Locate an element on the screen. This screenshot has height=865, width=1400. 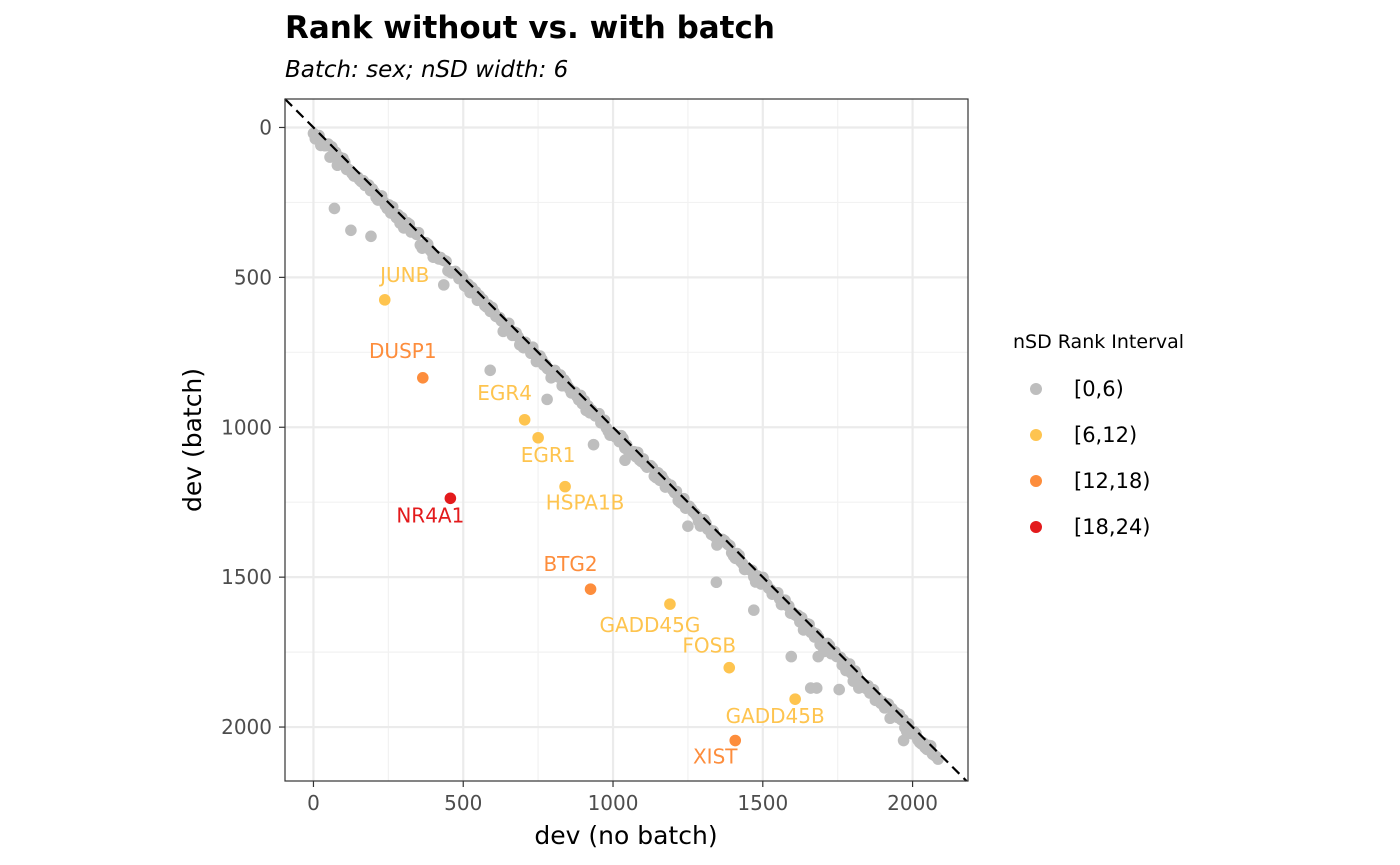
point-label: BTG2 is located at coordinates (570, 564).